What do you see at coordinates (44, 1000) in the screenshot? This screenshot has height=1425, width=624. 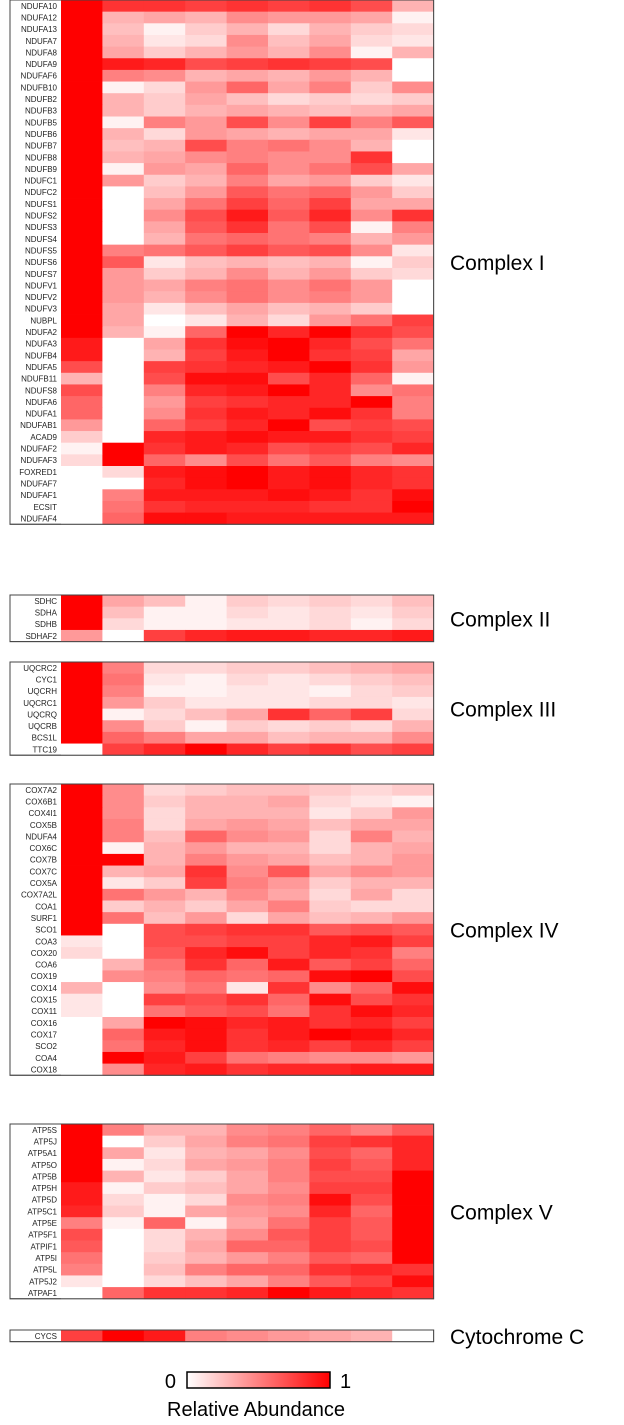 I see `row-label: COX15` at bounding box center [44, 1000].